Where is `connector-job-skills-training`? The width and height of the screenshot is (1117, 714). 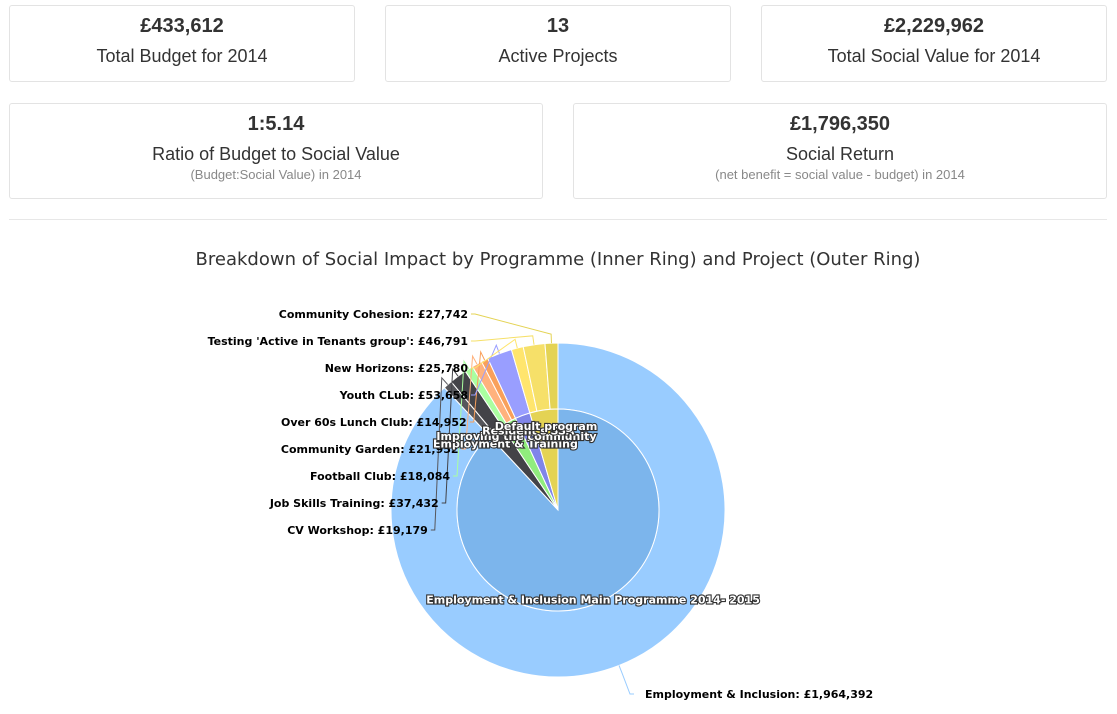 connector-job-skills-training is located at coordinates (450, 435).